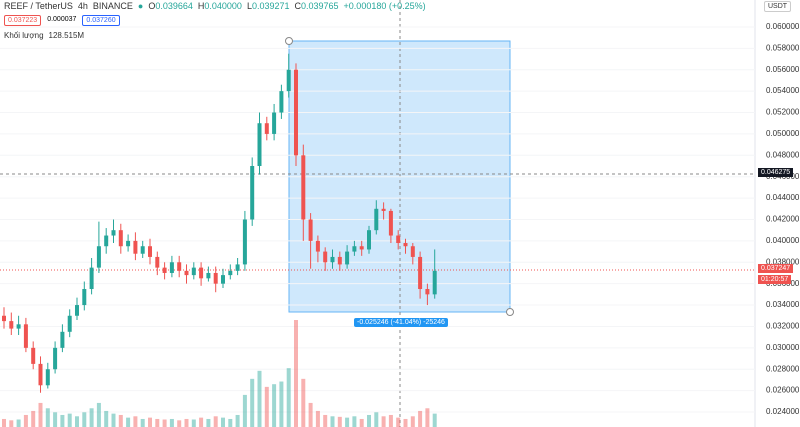 The image size is (800, 427). What do you see at coordinates (66, 35) in the screenshot?
I see `volume-value: 128.515M` at bounding box center [66, 35].